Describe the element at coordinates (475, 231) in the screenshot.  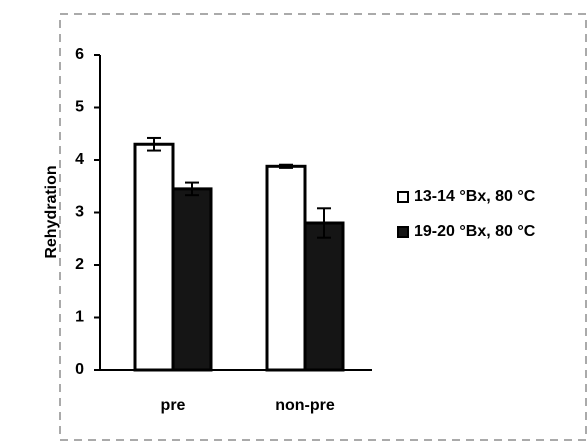
I see `legend-label: 19-20 °Bx, 80 °C` at that location.